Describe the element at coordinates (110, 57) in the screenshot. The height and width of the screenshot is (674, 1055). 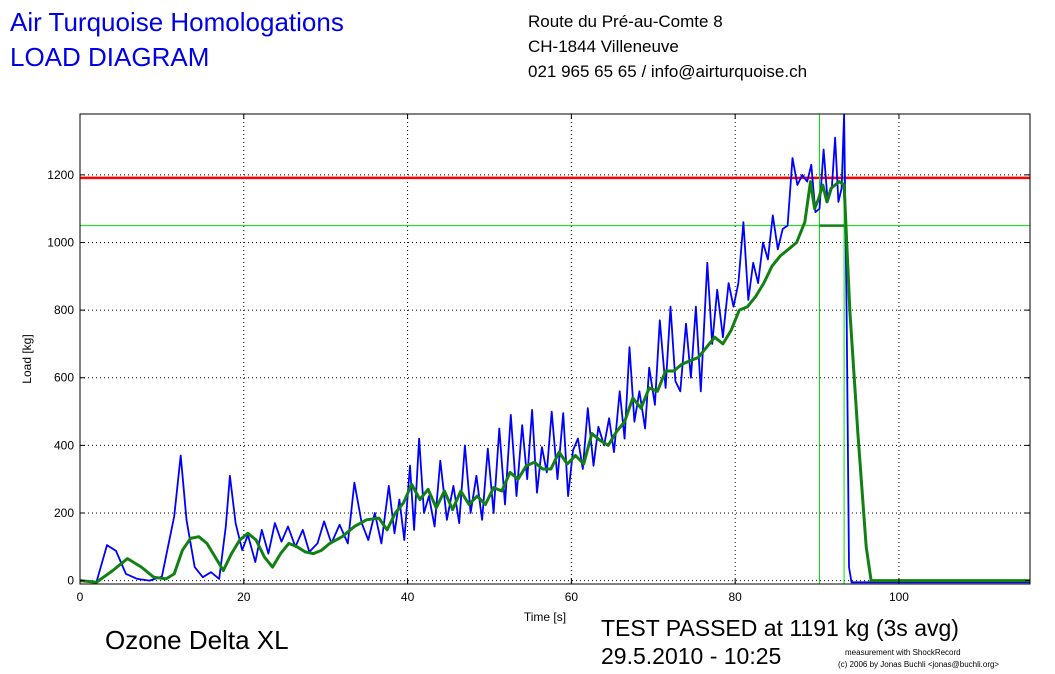
I see `doc-title: LOAD DIAGRAM` at that location.